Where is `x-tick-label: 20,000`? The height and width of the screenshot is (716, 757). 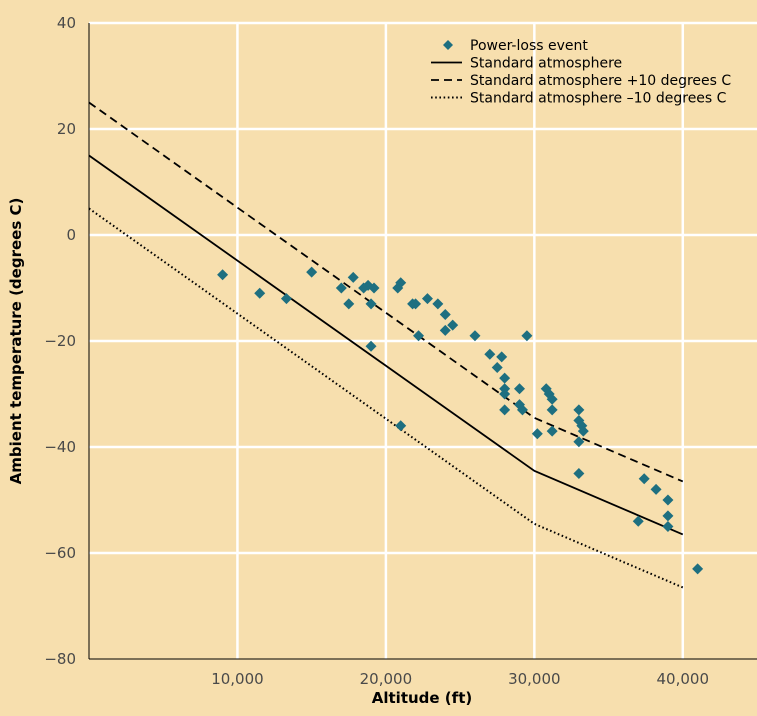
x-tick-label: 20,000 is located at coordinates (386, 679).